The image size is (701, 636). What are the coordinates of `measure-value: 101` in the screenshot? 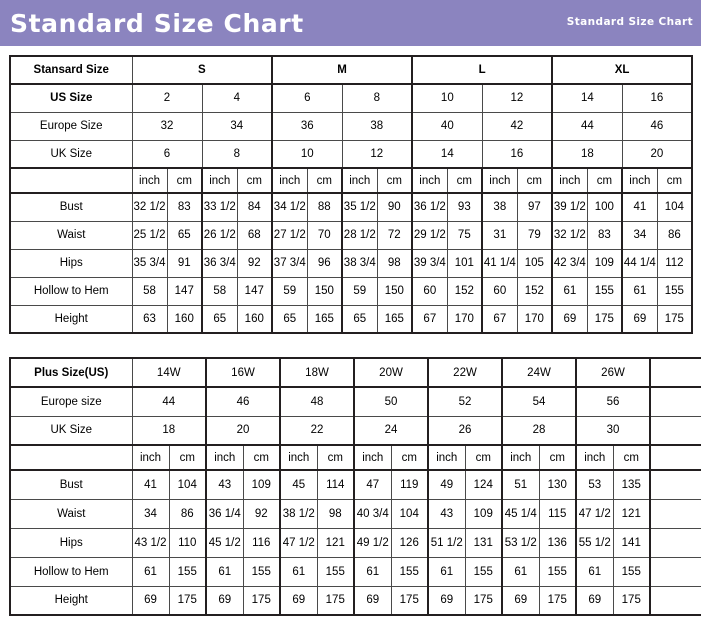 It's located at (464, 263).